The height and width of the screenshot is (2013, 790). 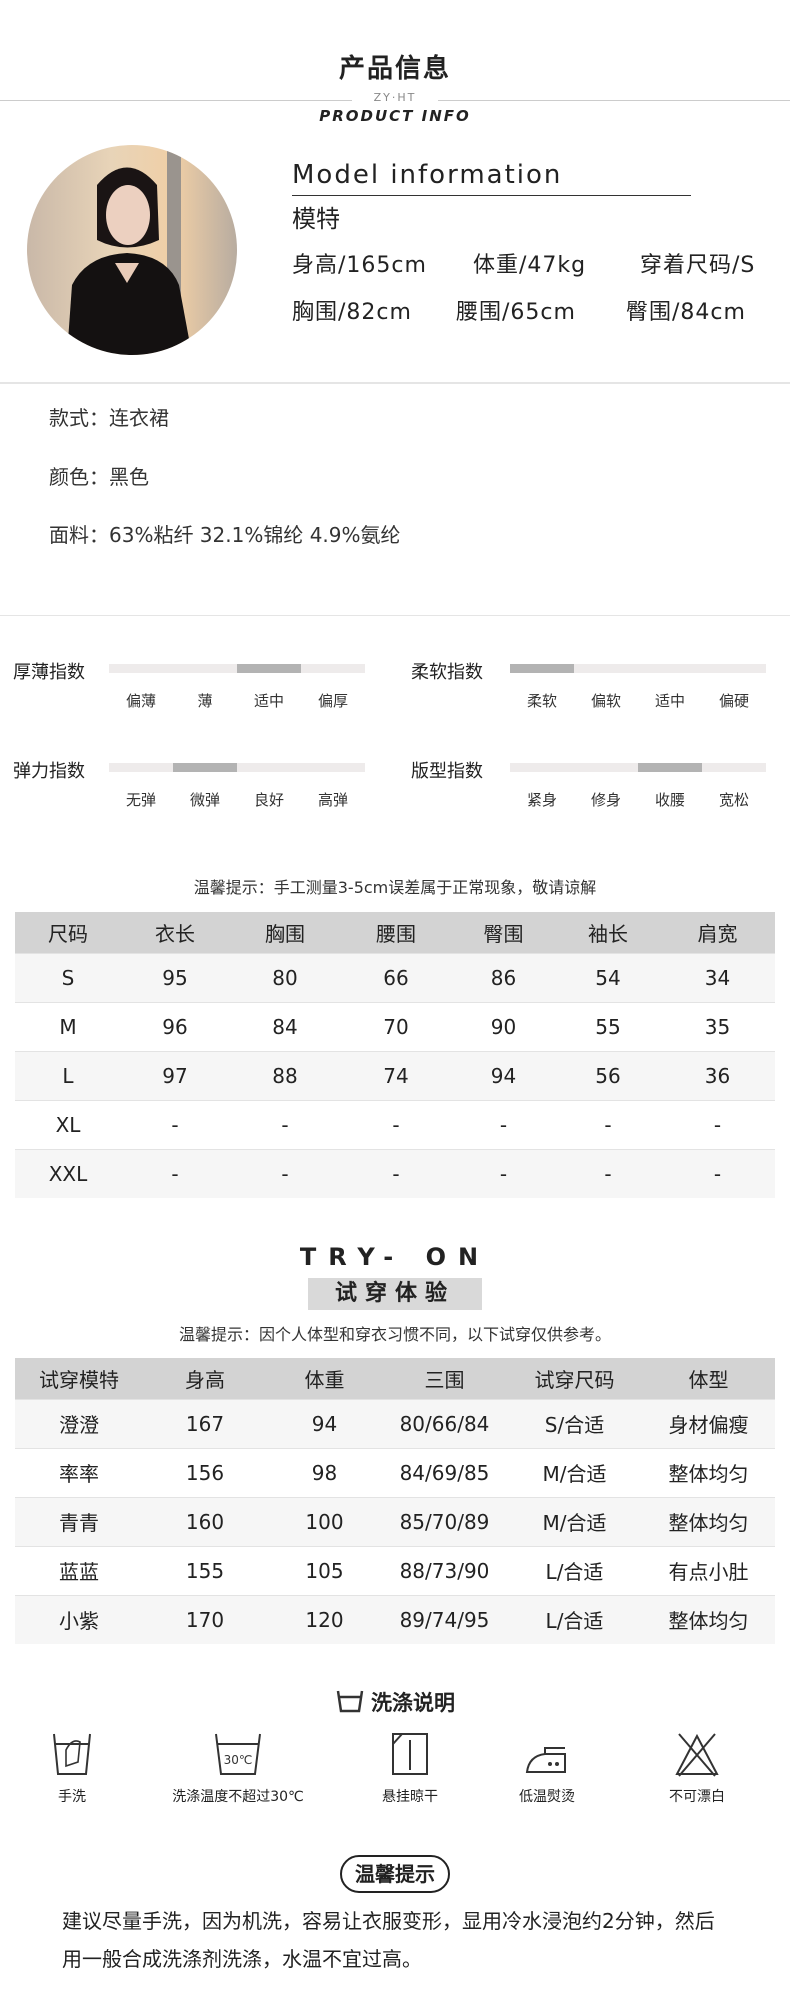 What do you see at coordinates (205, 1521) in the screenshot?
I see `table-cell: 160` at bounding box center [205, 1521].